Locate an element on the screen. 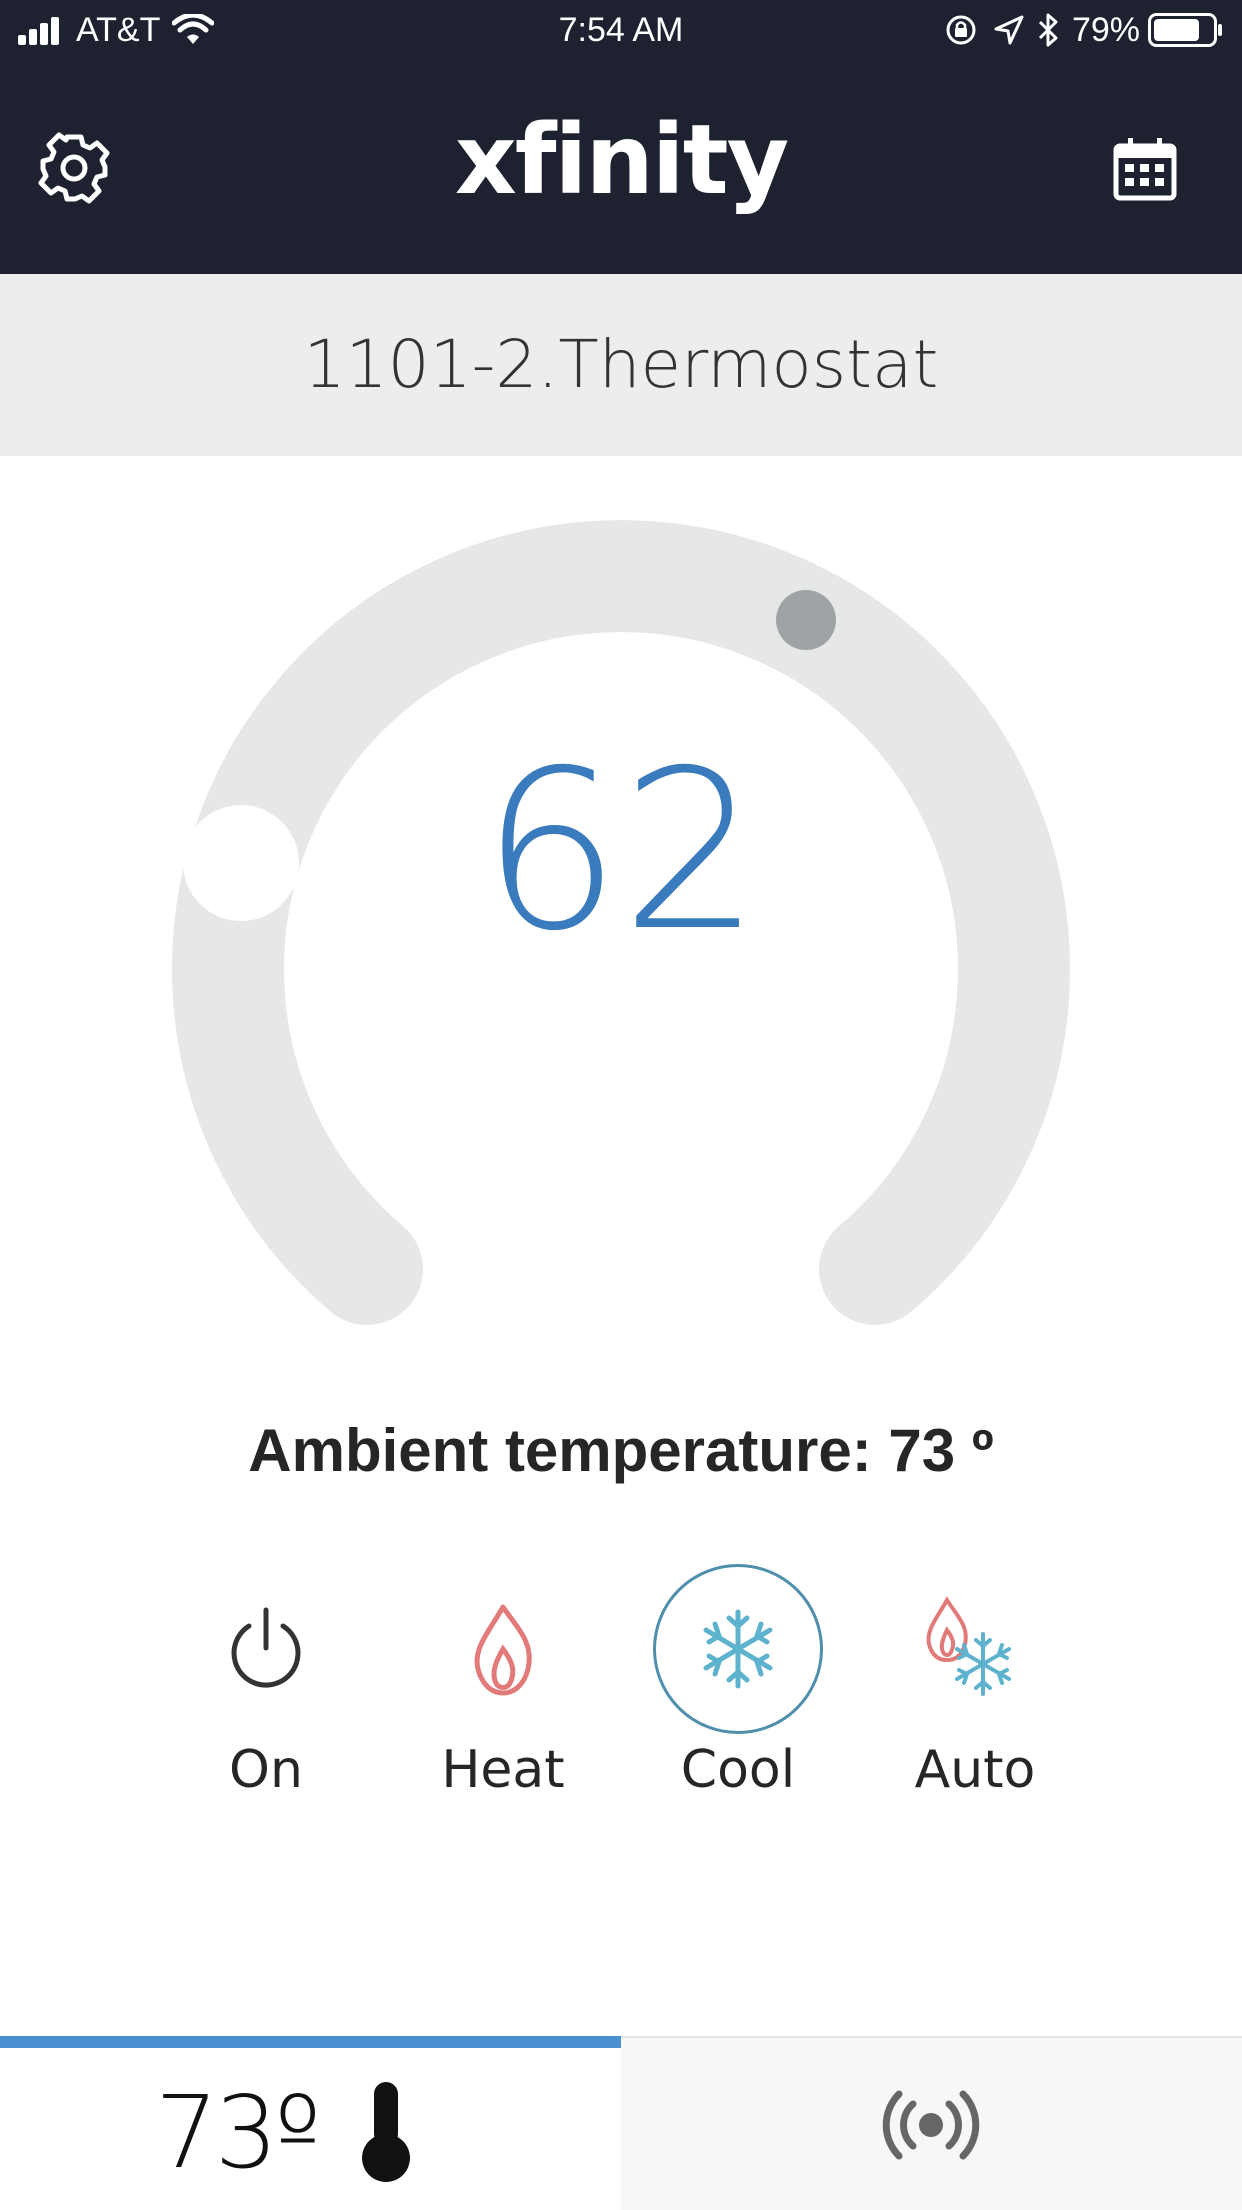 This screenshot has height=2210, width=1242. flame-snowflake-icon is located at coordinates (975, 1649).